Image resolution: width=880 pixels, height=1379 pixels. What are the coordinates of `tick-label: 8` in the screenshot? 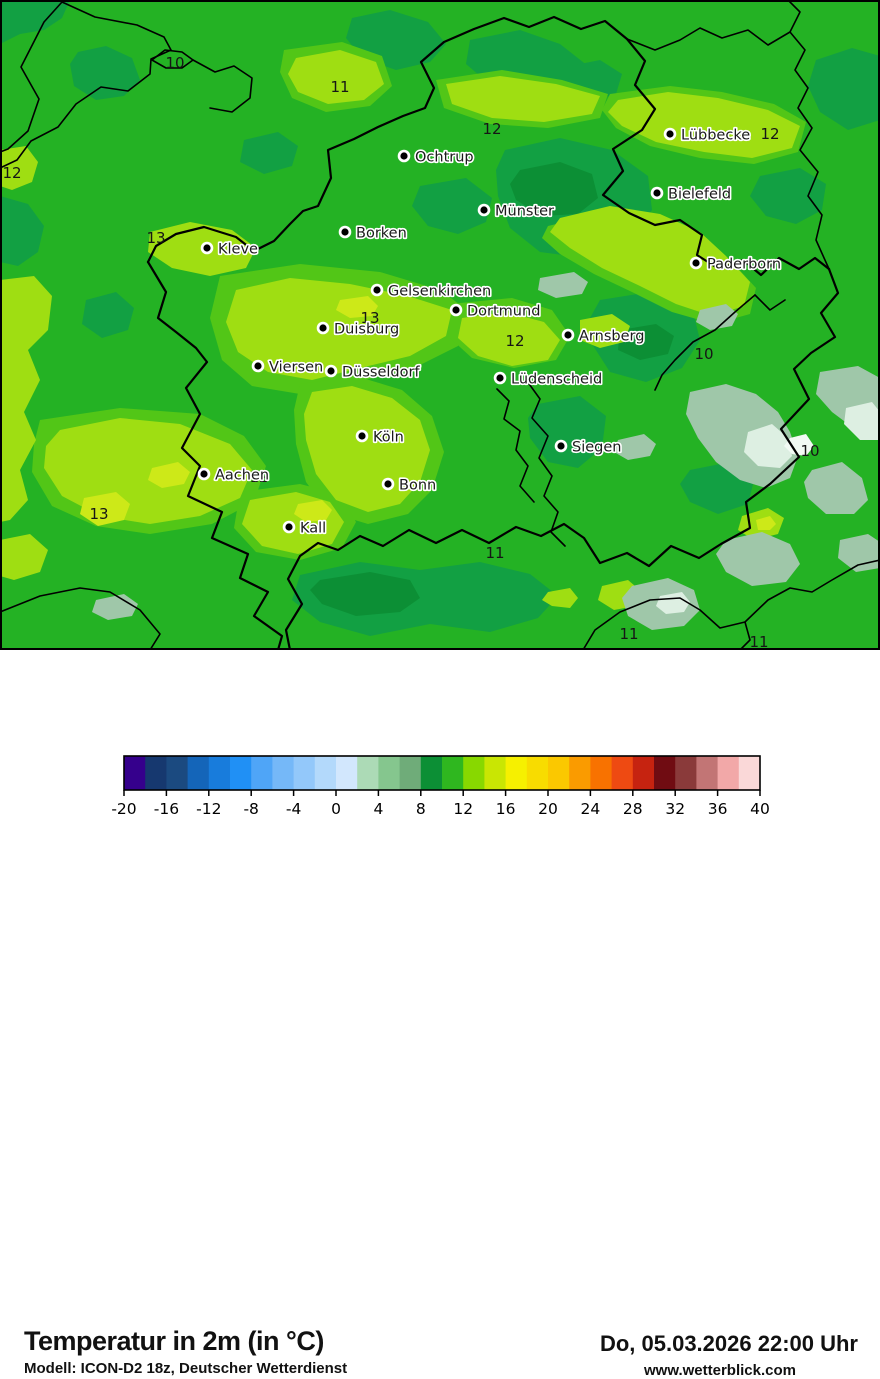 It's located at (421, 809).